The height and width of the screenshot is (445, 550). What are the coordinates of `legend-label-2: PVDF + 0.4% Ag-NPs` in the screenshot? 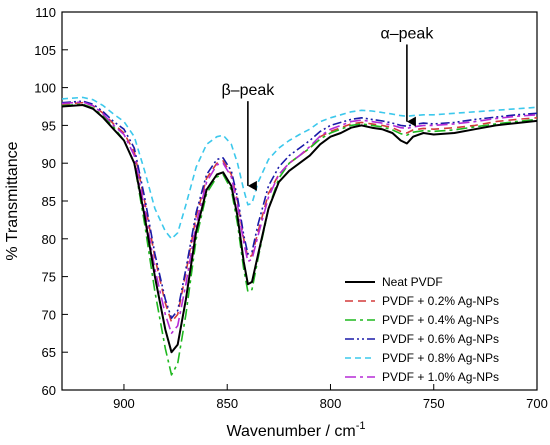 It's located at (440, 320).